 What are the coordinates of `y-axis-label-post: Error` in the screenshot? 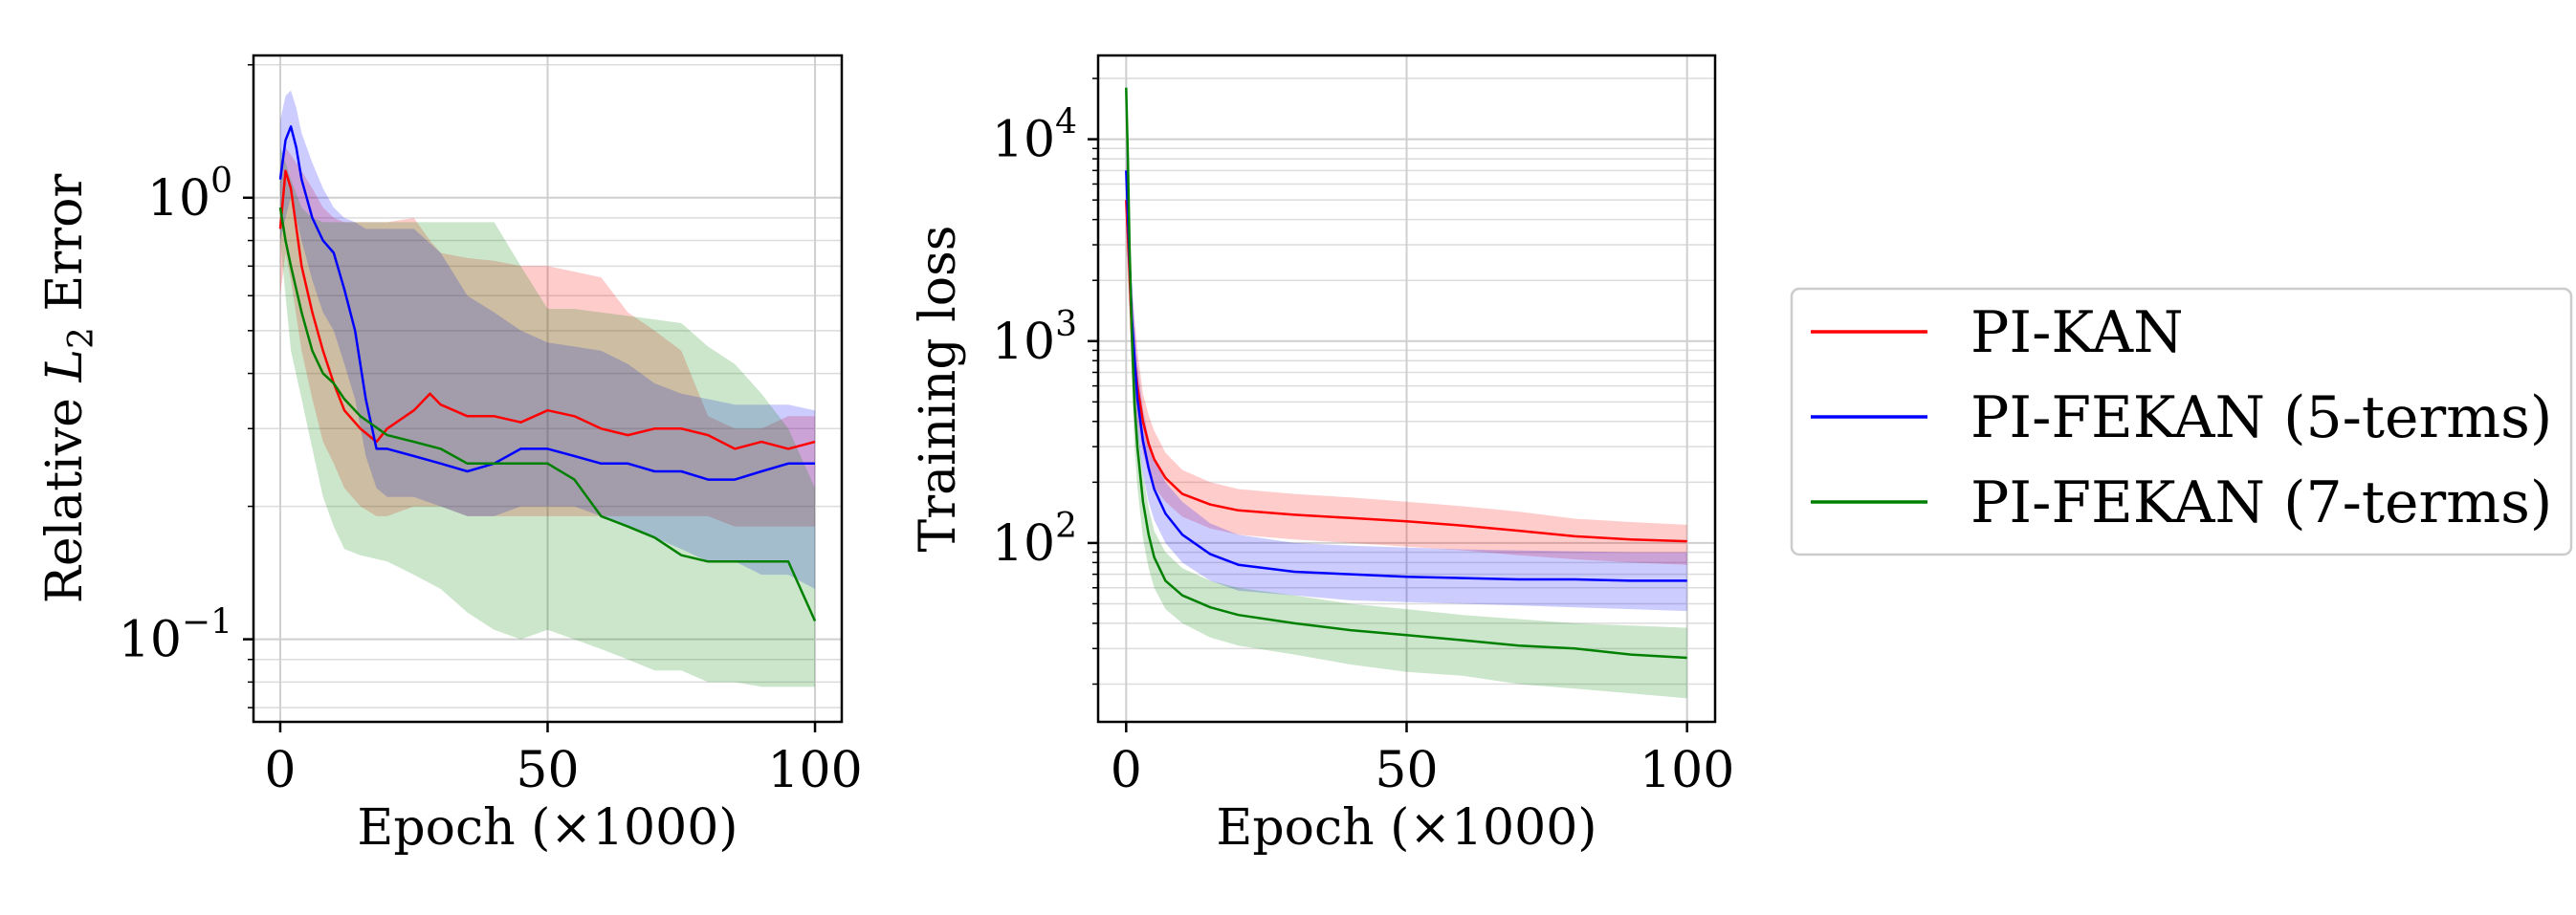 It's located at (65, 251).